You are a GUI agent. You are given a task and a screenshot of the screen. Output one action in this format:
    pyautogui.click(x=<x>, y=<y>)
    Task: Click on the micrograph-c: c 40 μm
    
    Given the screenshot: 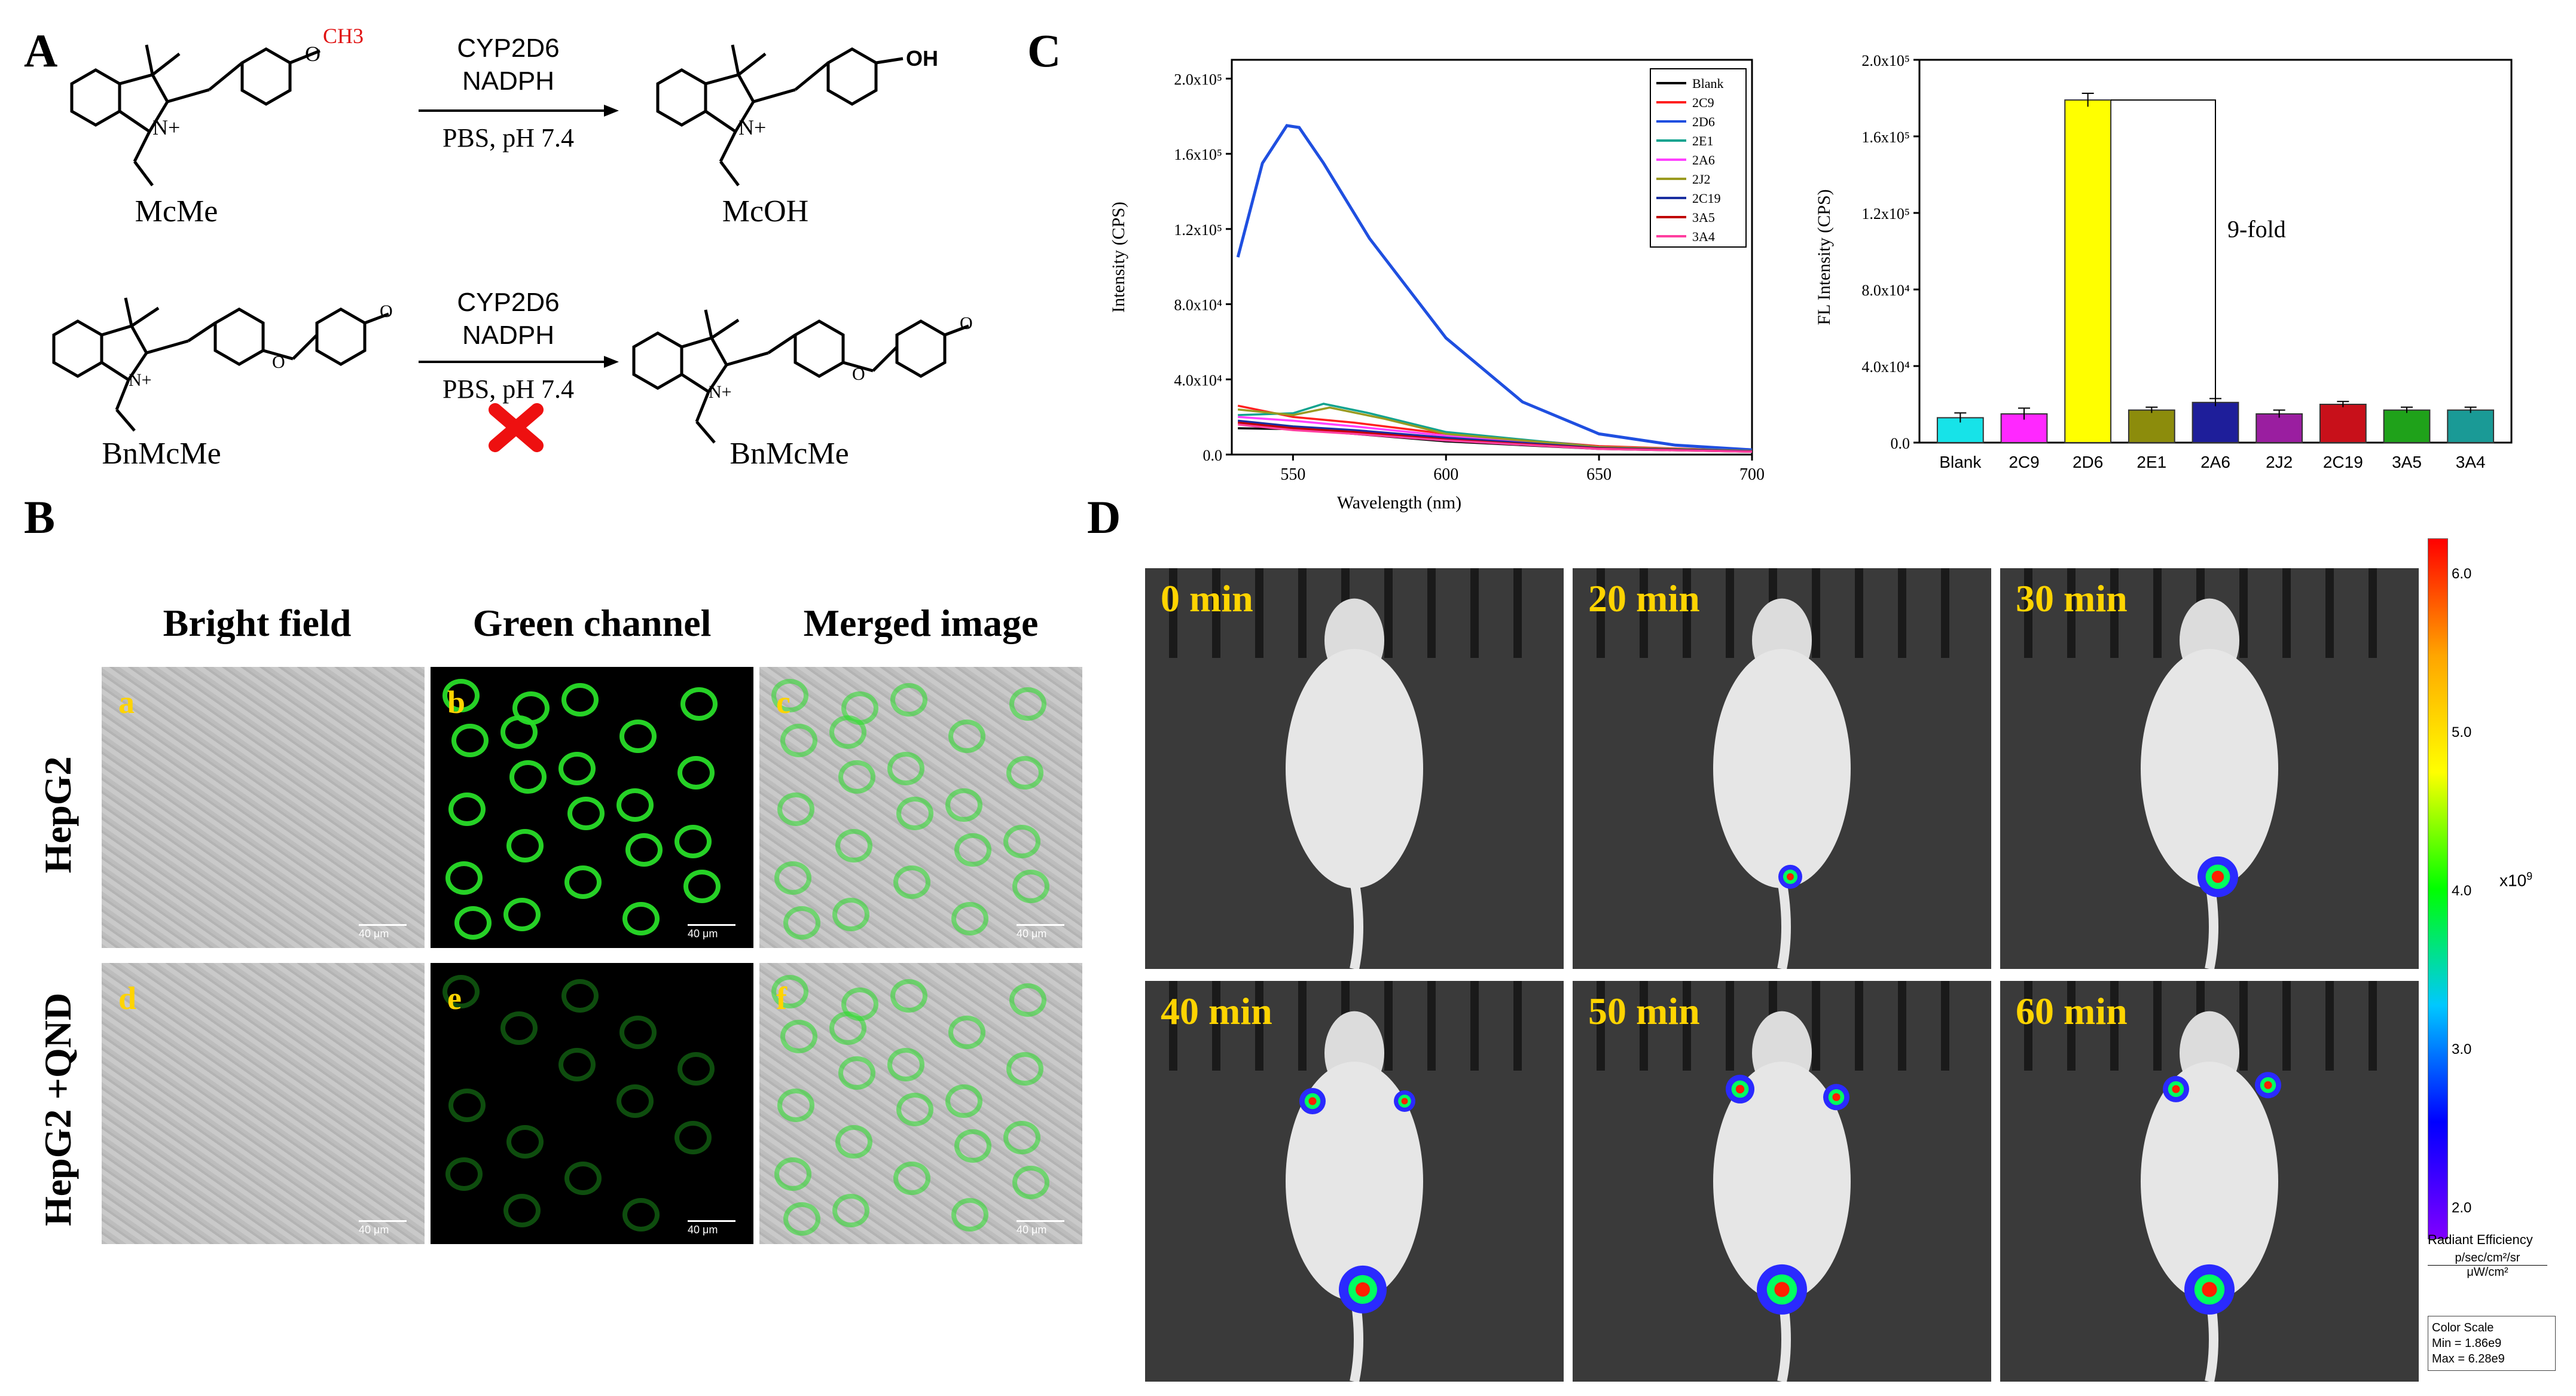 What is the action you would take?
    pyautogui.click(x=920, y=807)
    